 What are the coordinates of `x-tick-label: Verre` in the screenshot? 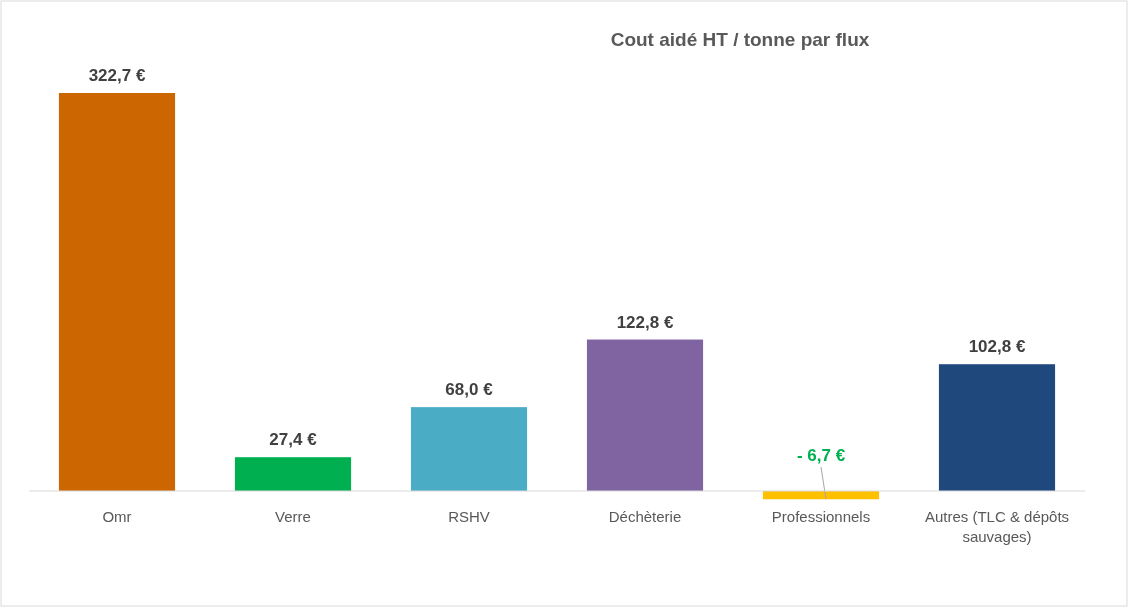 It's located at (293, 516).